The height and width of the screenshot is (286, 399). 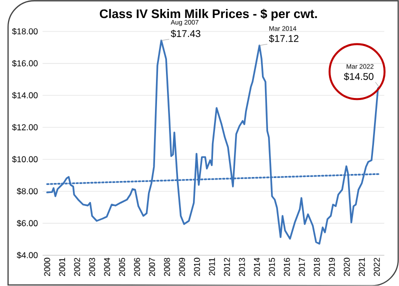 I want to click on x-tick-label: 2022, so click(x=377, y=267).